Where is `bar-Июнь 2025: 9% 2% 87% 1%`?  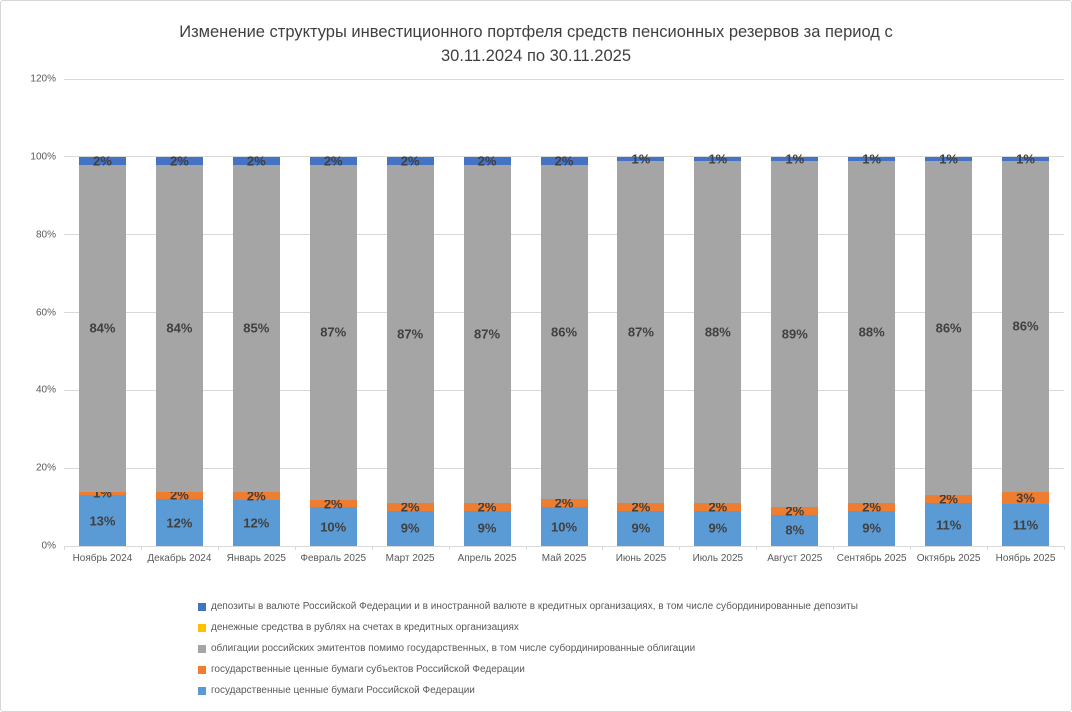
bar-Июнь 2025: 9% 2% 87% 1% is located at coordinates (641, 312).